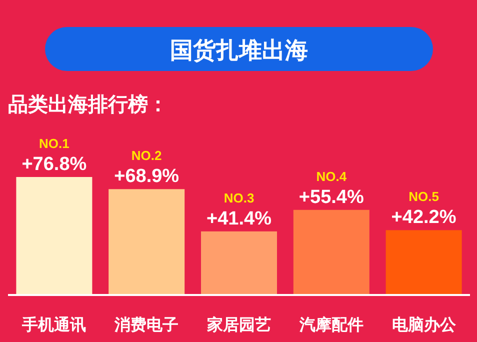 The width and height of the screenshot is (477, 342). Describe the element at coordinates (239, 219) in the screenshot. I see `data-label: +41.4%` at that location.